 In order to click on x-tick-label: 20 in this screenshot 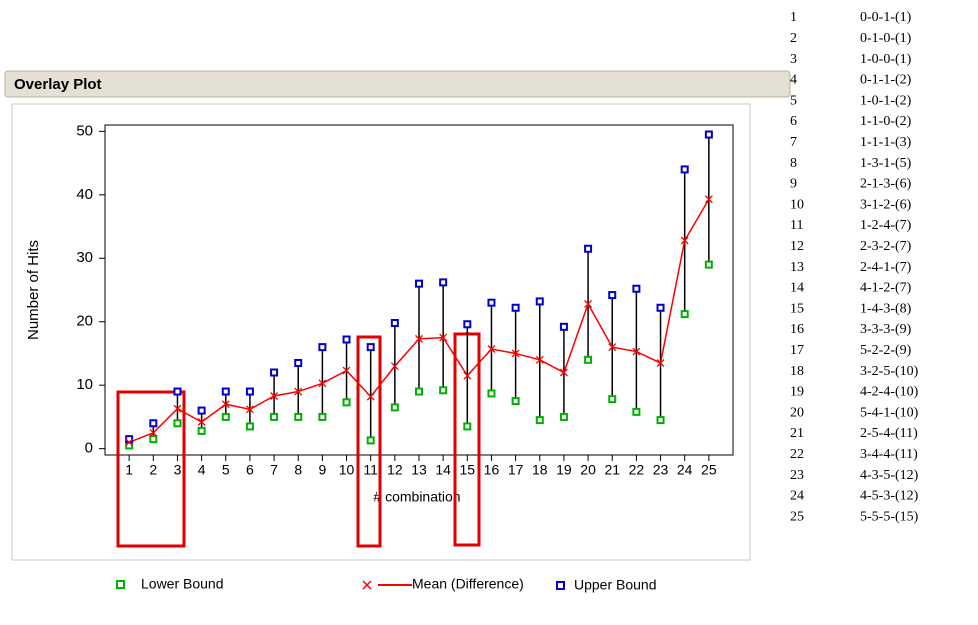, I will do `click(588, 470)`.